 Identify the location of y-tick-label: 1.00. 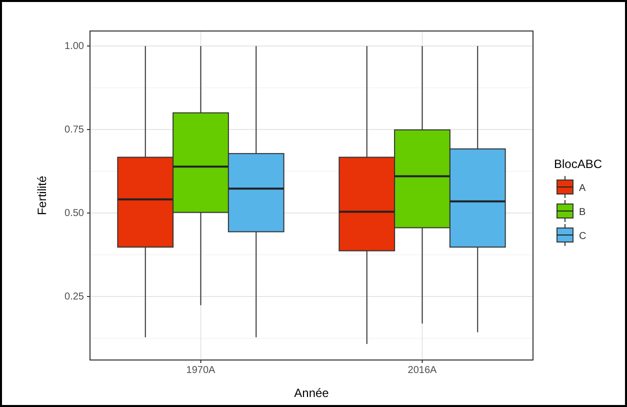
(74, 46).